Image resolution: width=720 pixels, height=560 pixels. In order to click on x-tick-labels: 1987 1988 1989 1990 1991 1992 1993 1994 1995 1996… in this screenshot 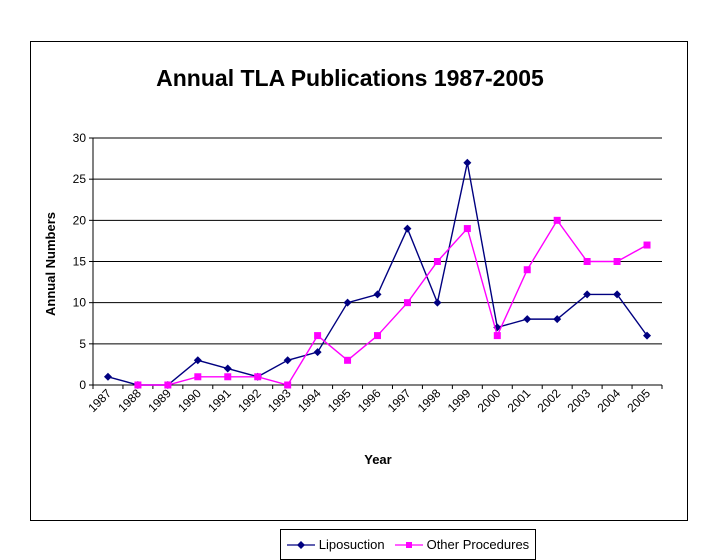, I will do `click(369, 400)`.